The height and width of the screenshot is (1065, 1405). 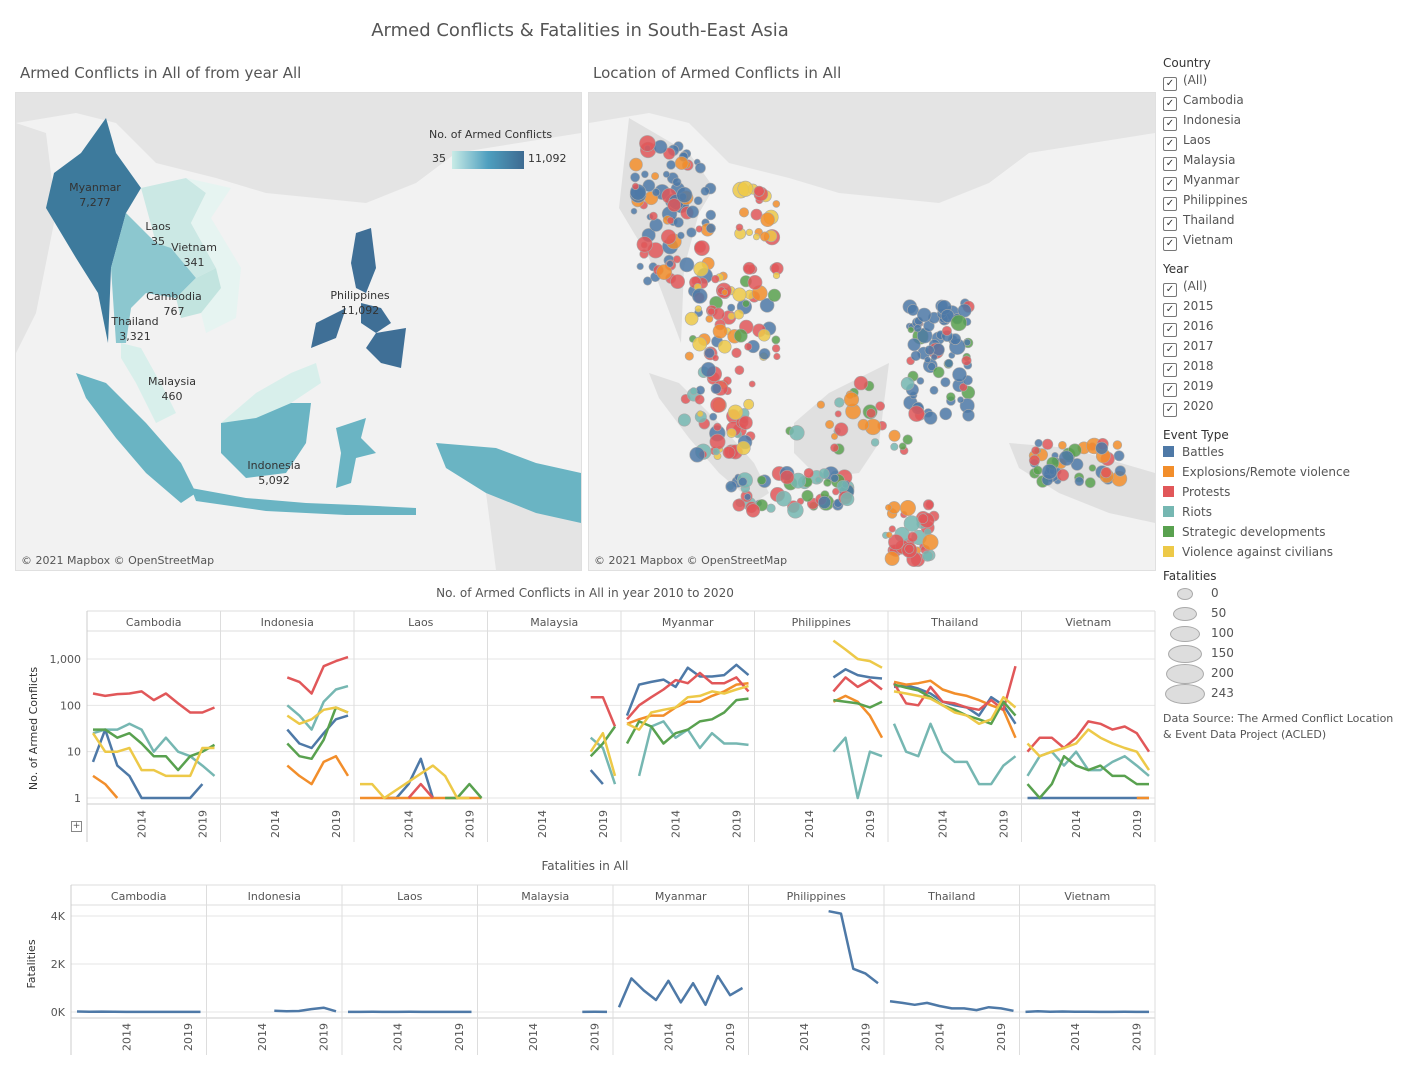 I want to click on series-line-malaysia-battles, so click(x=596, y=777).